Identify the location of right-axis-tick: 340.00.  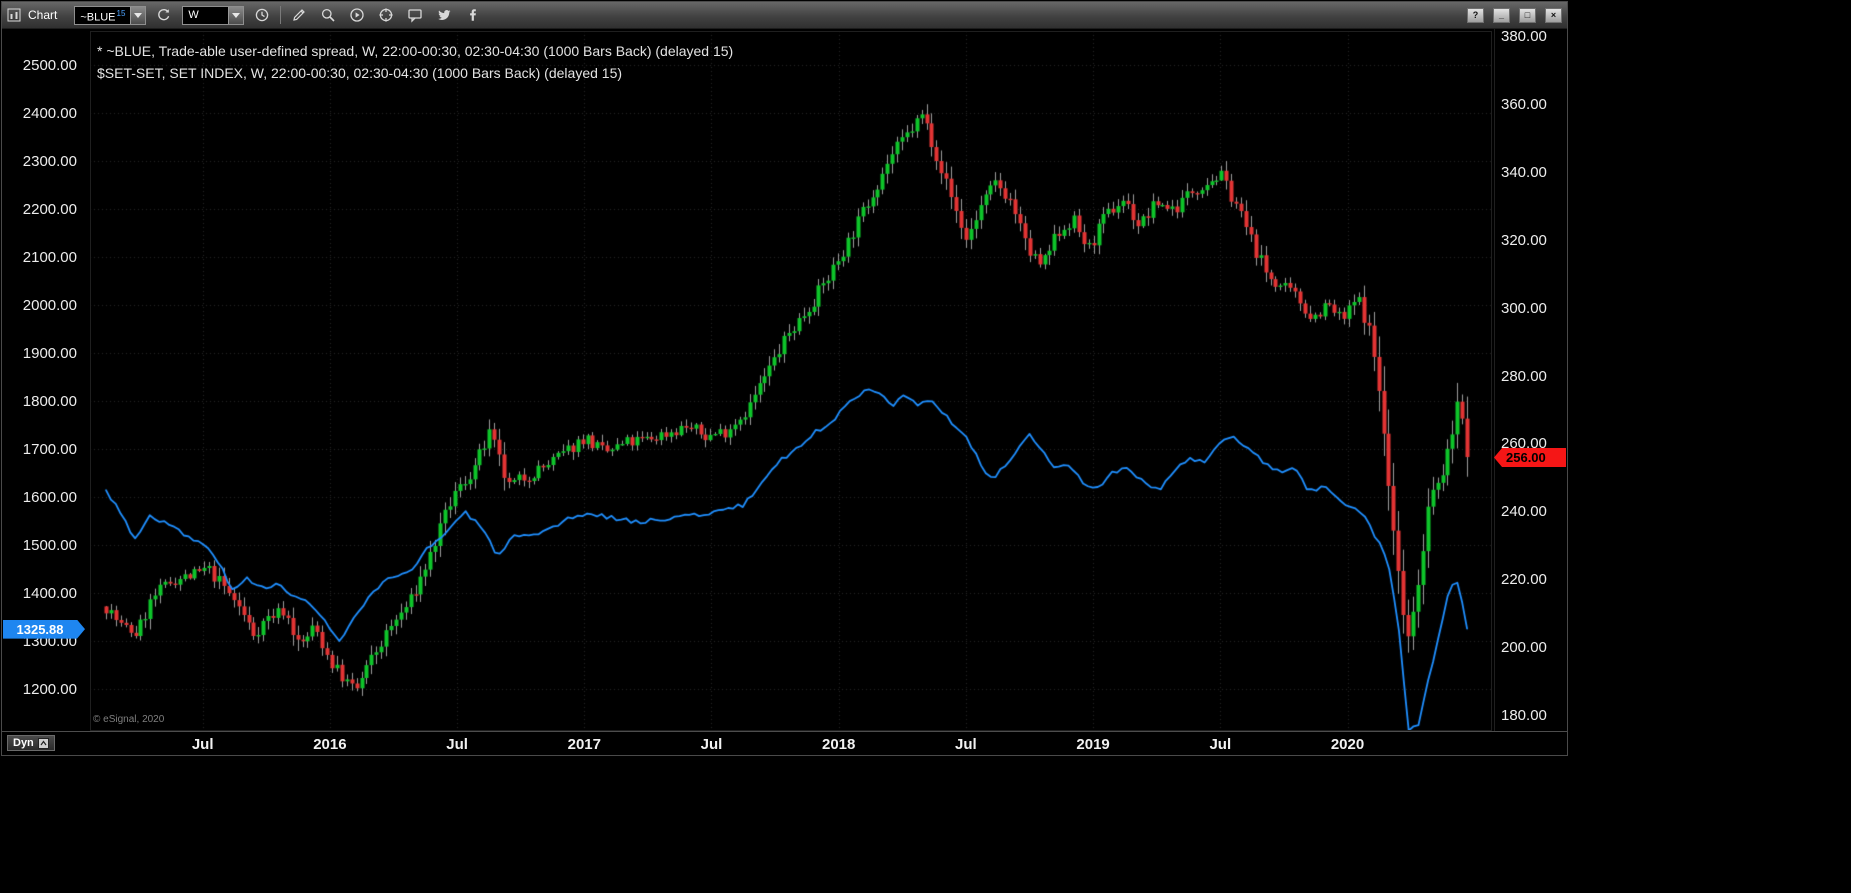
(1524, 172).